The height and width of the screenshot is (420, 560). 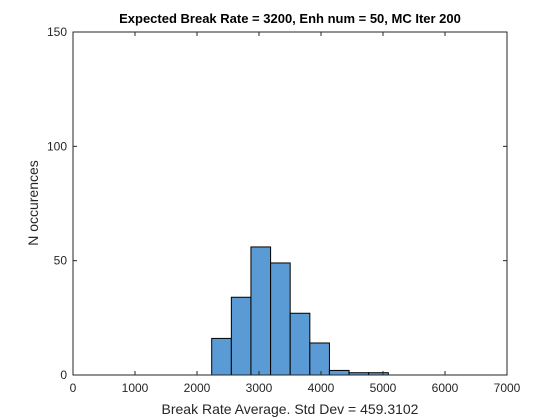 I want to click on histogram-bars, so click(x=300, y=311).